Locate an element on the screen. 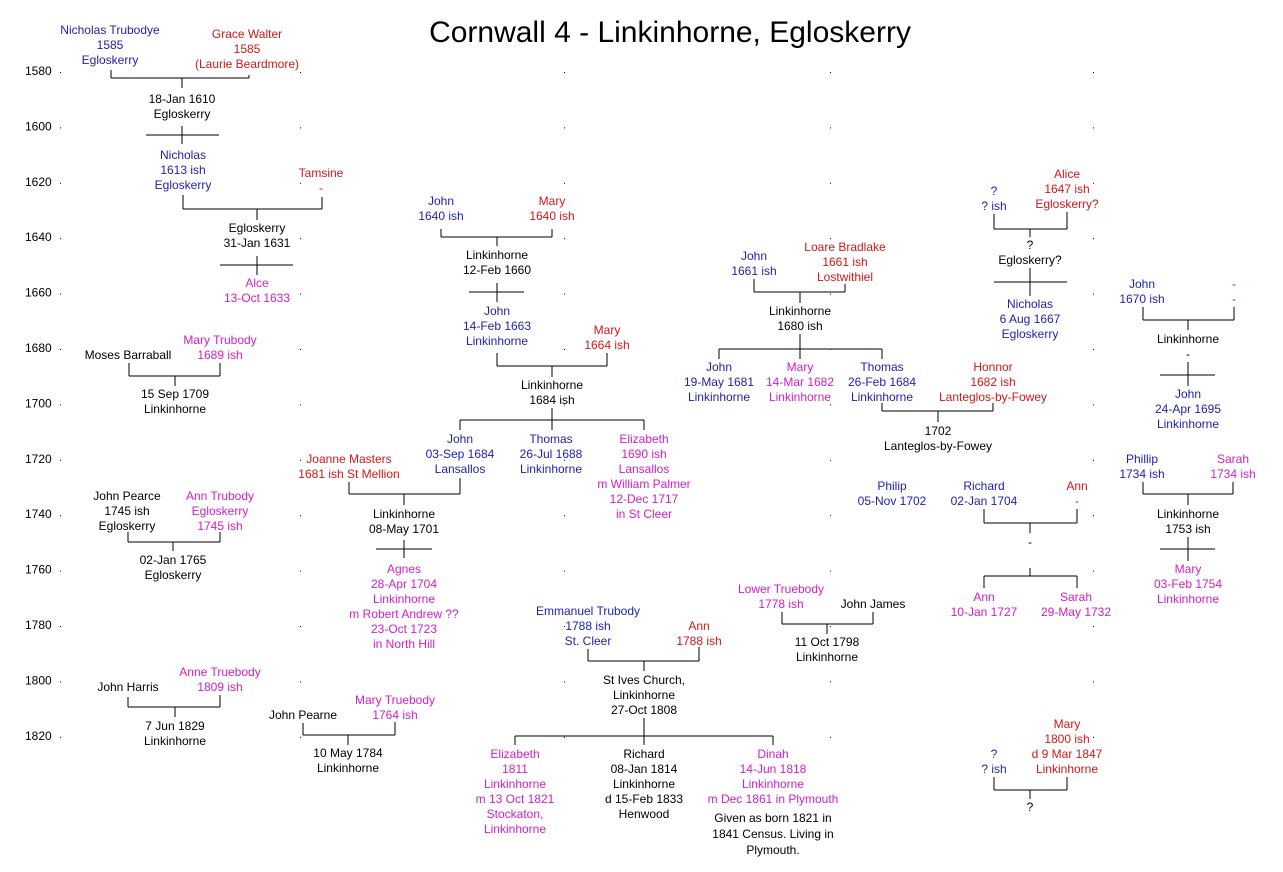 The image size is (1283, 872). person-line: 6 Aug 1667 is located at coordinates (1030, 319).